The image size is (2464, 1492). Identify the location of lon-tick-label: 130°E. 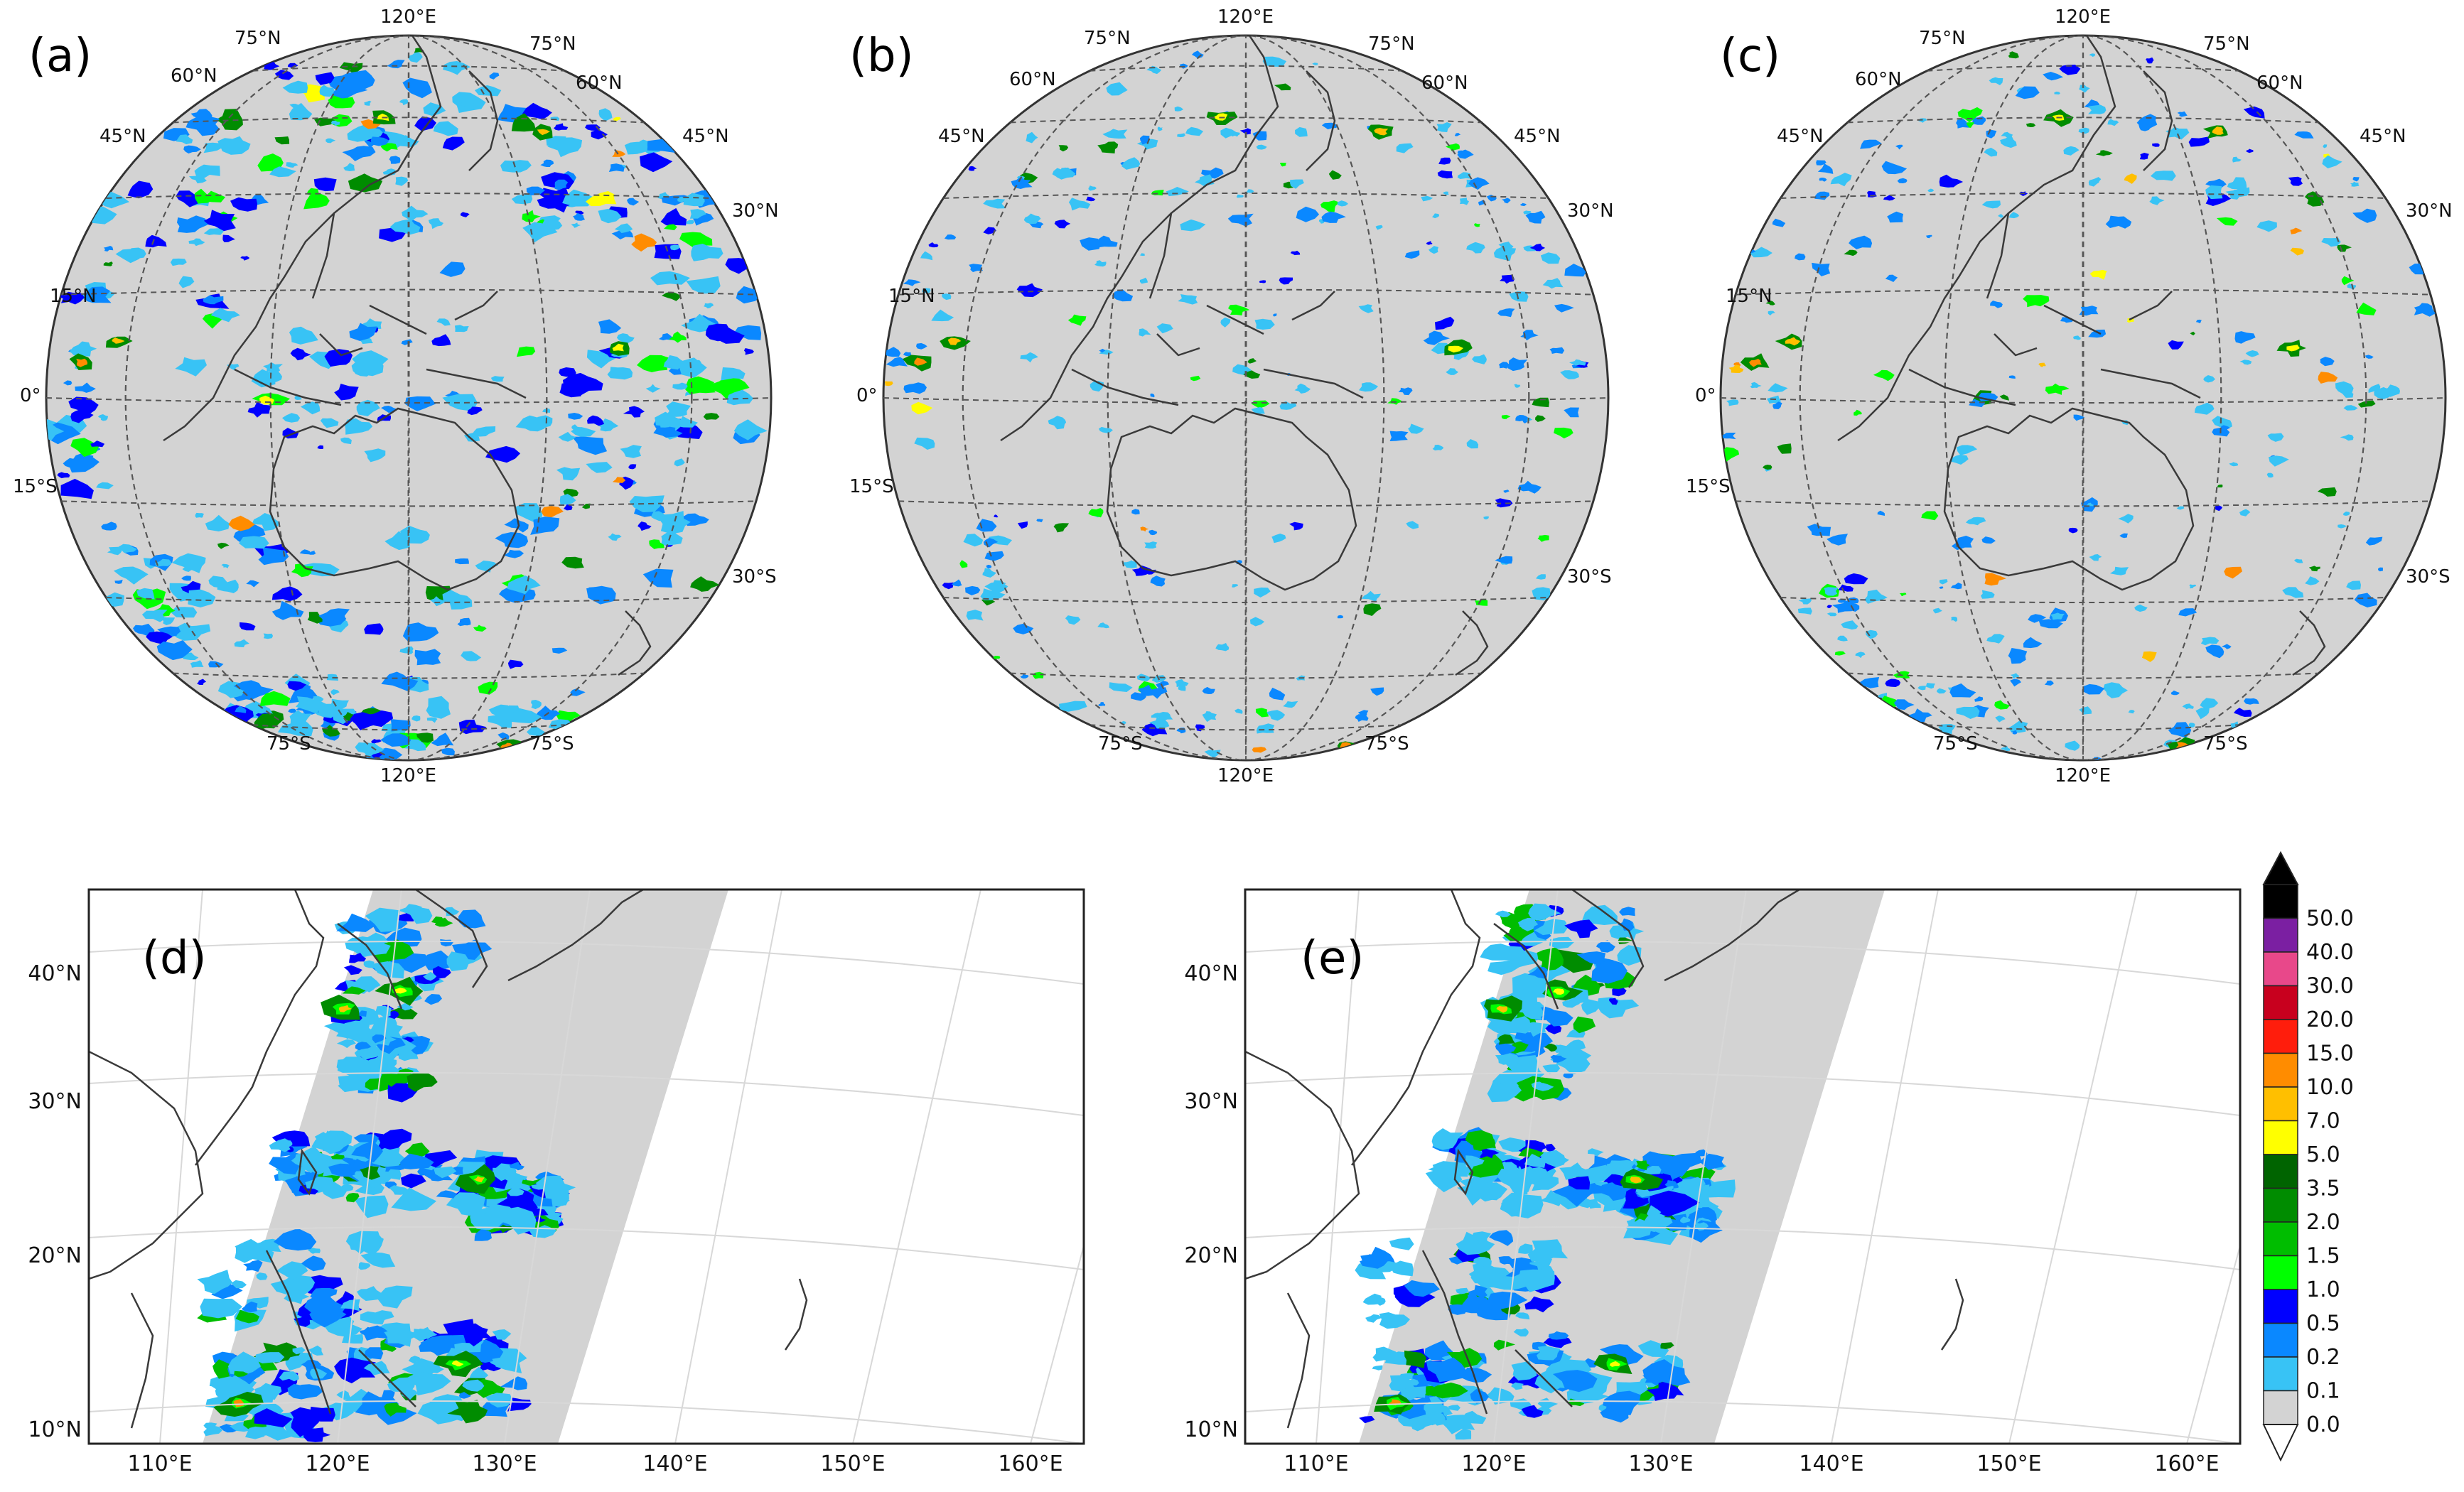
(1660, 1464).